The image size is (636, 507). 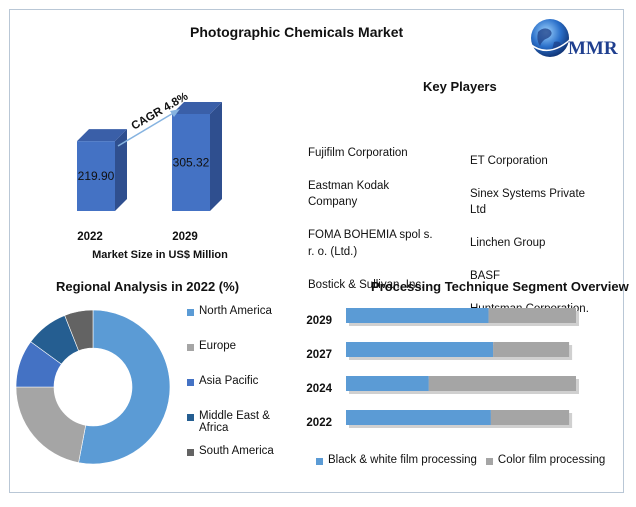 What do you see at coordinates (242, 392) in the screenshot?
I see `legend-item-asia-pacific: Asia Pacific` at bounding box center [242, 392].